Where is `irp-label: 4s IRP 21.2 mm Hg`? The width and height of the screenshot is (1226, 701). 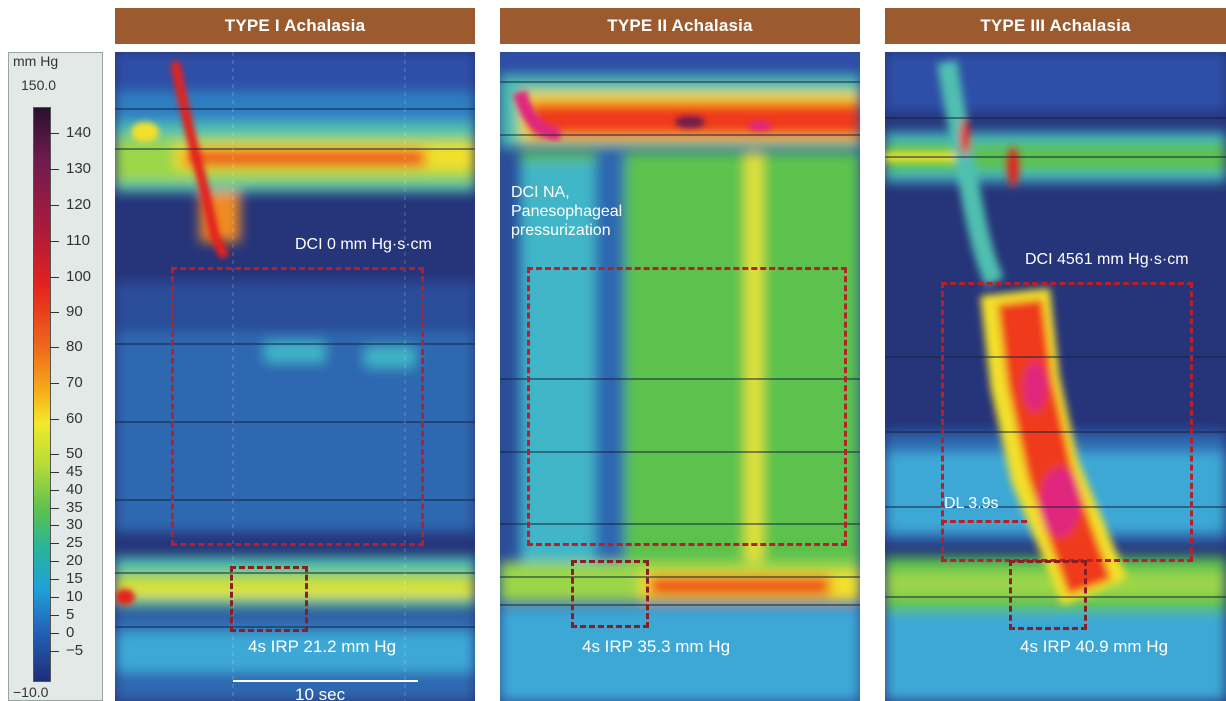 irp-label: 4s IRP 21.2 mm Hg is located at coordinates (322, 646).